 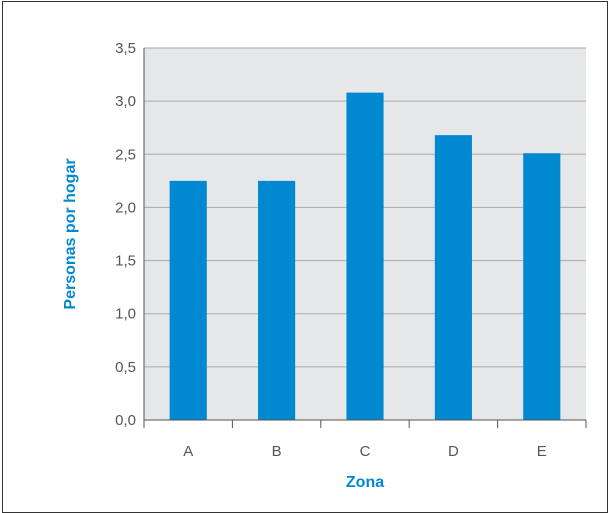 I want to click on x-axis-title: Zona, so click(x=365, y=482).